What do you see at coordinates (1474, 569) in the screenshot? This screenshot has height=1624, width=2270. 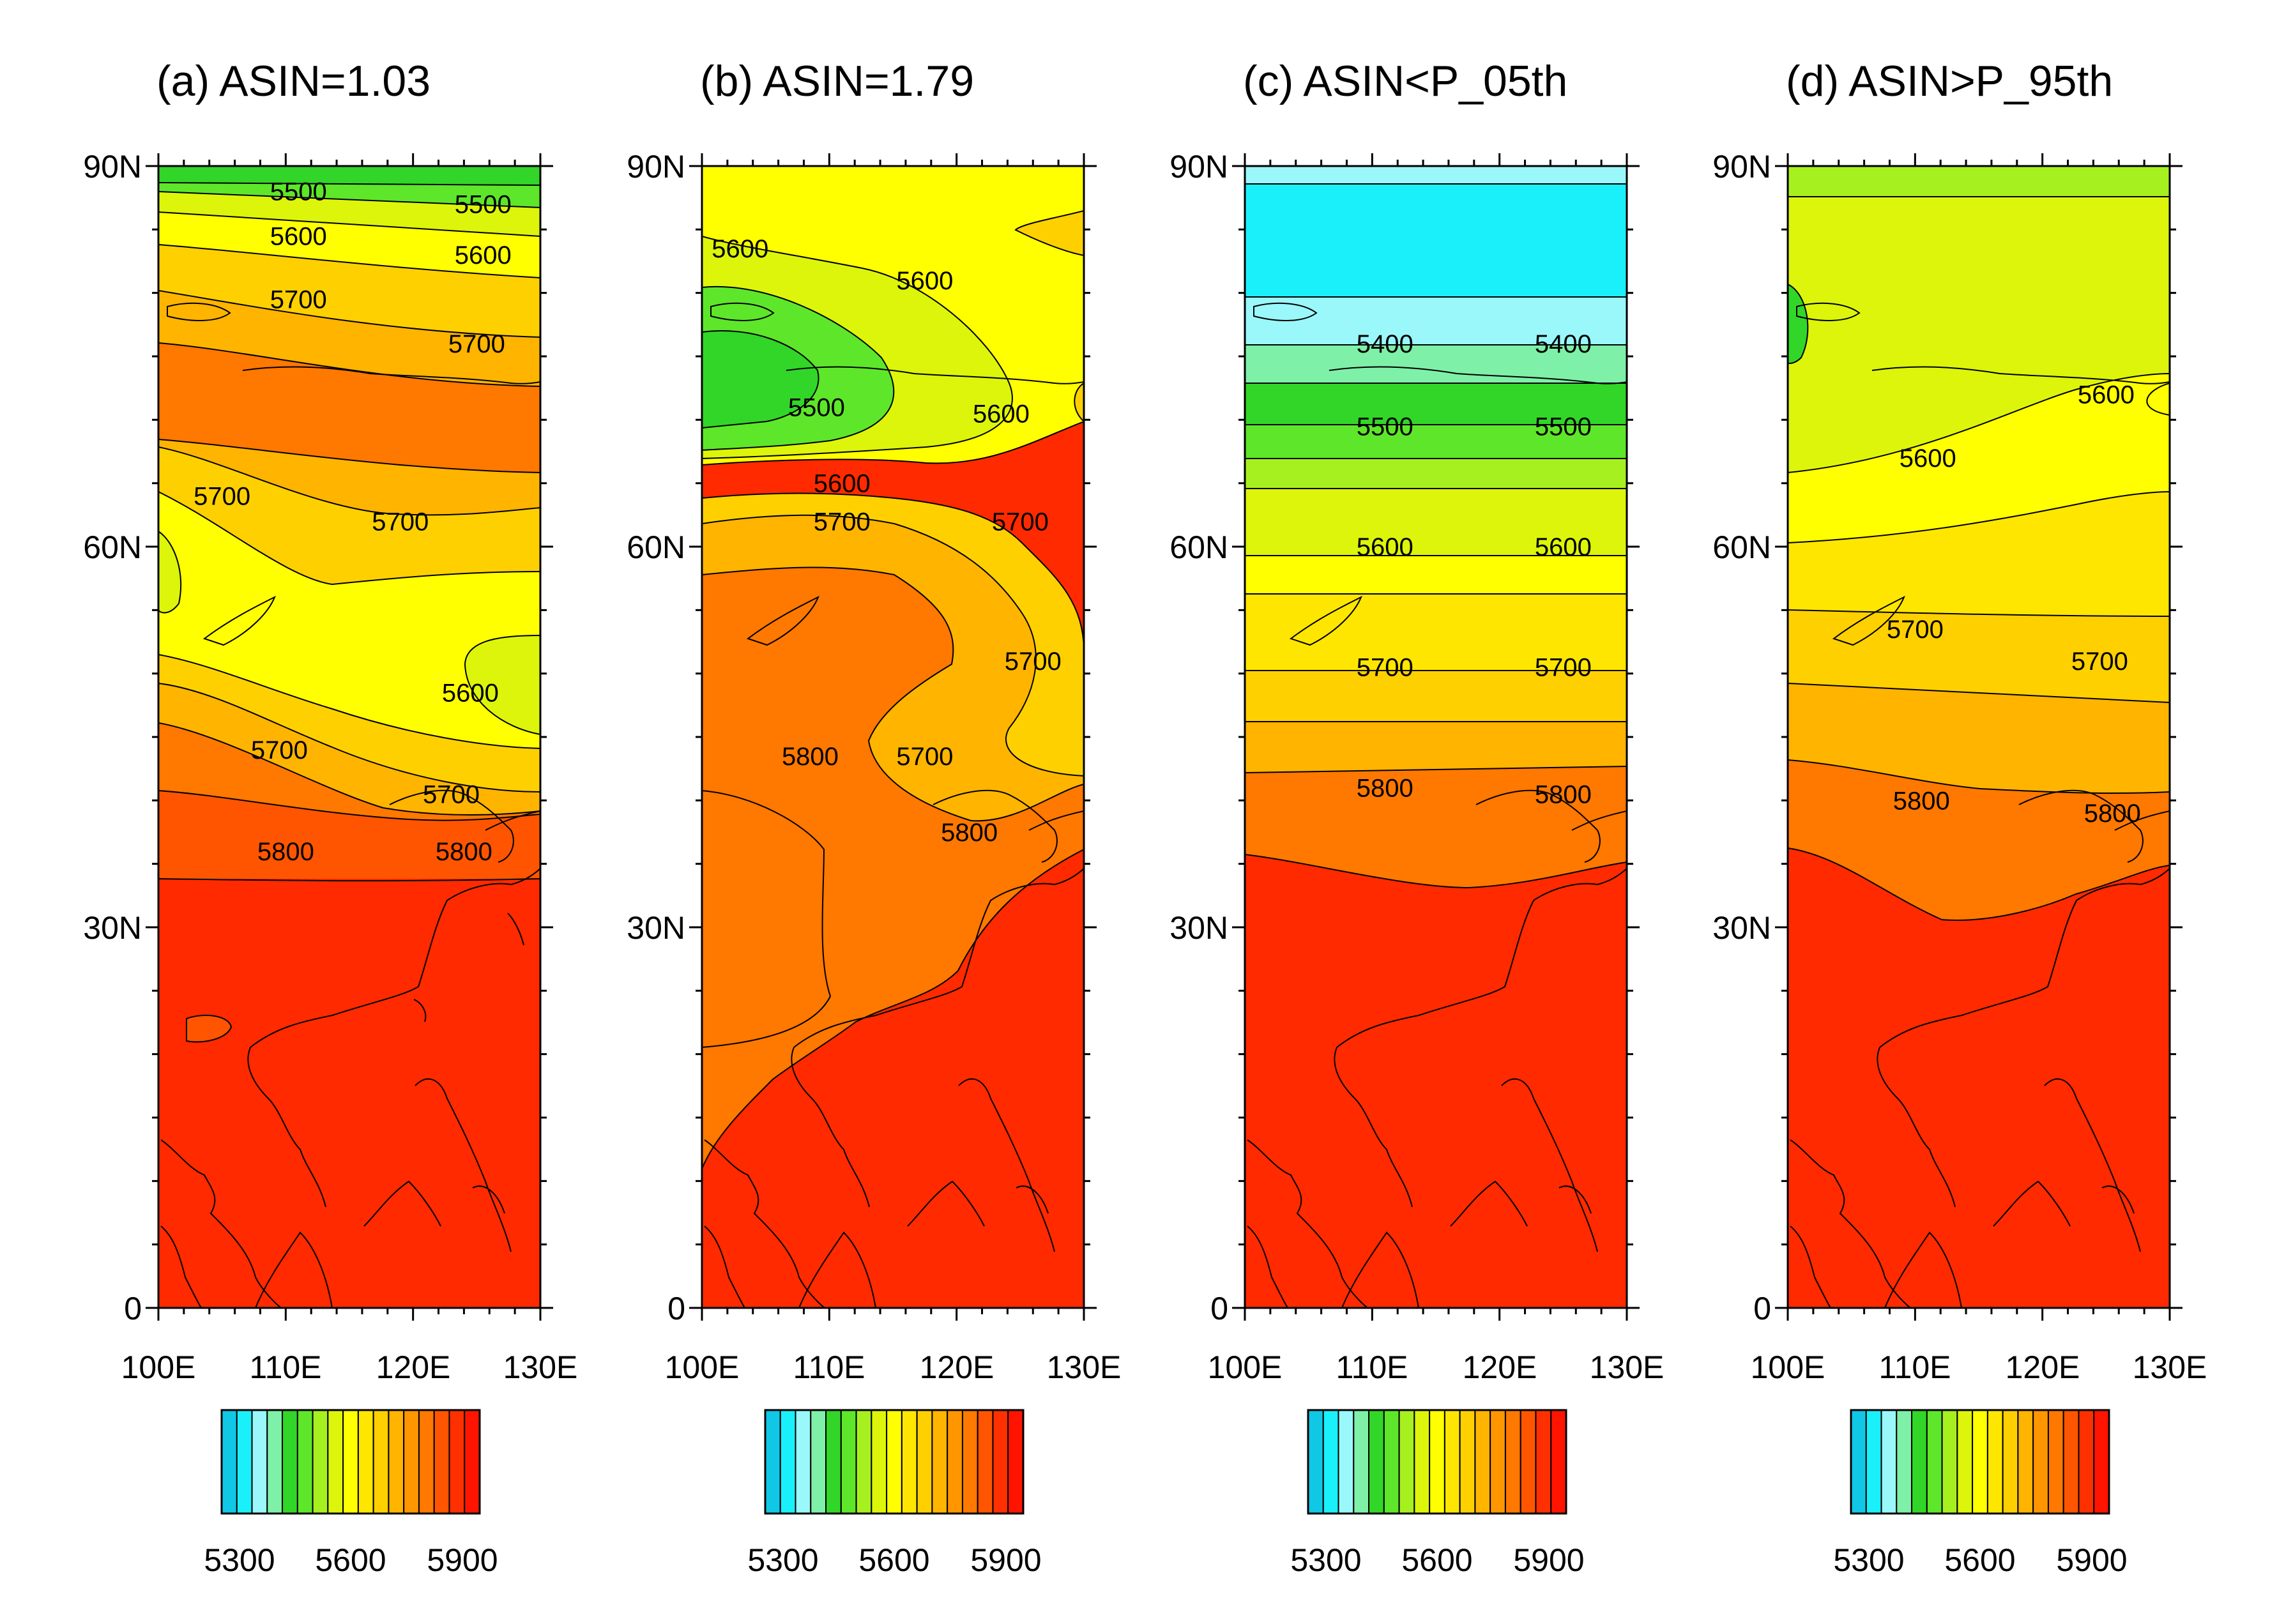 I see `contour-labels: 5400 5400 5500 5500 5600 5600 5700 5700 5800 5800` at bounding box center [1474, 569].